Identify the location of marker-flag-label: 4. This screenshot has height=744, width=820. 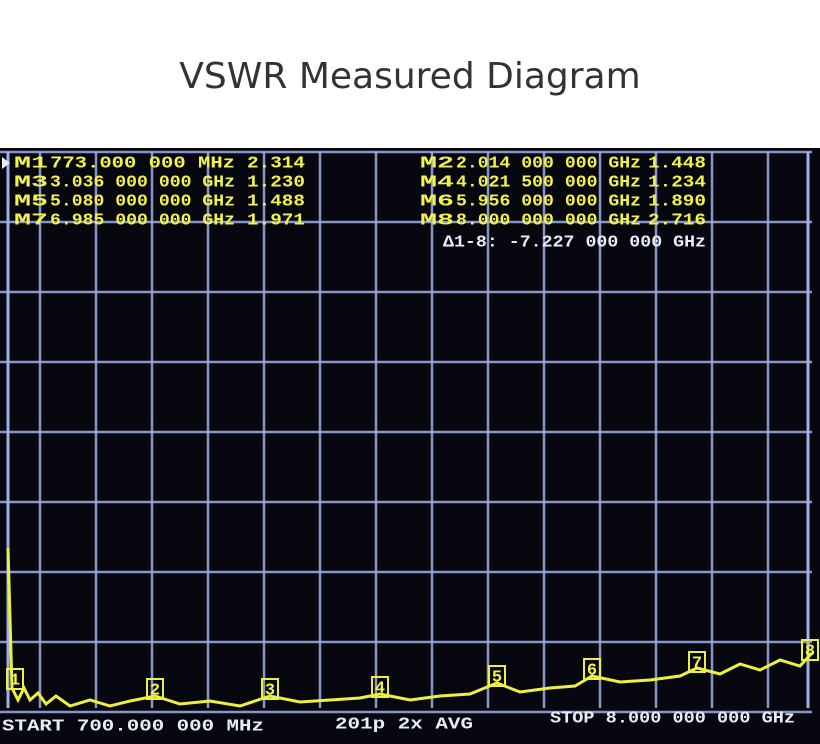
(380, 688).